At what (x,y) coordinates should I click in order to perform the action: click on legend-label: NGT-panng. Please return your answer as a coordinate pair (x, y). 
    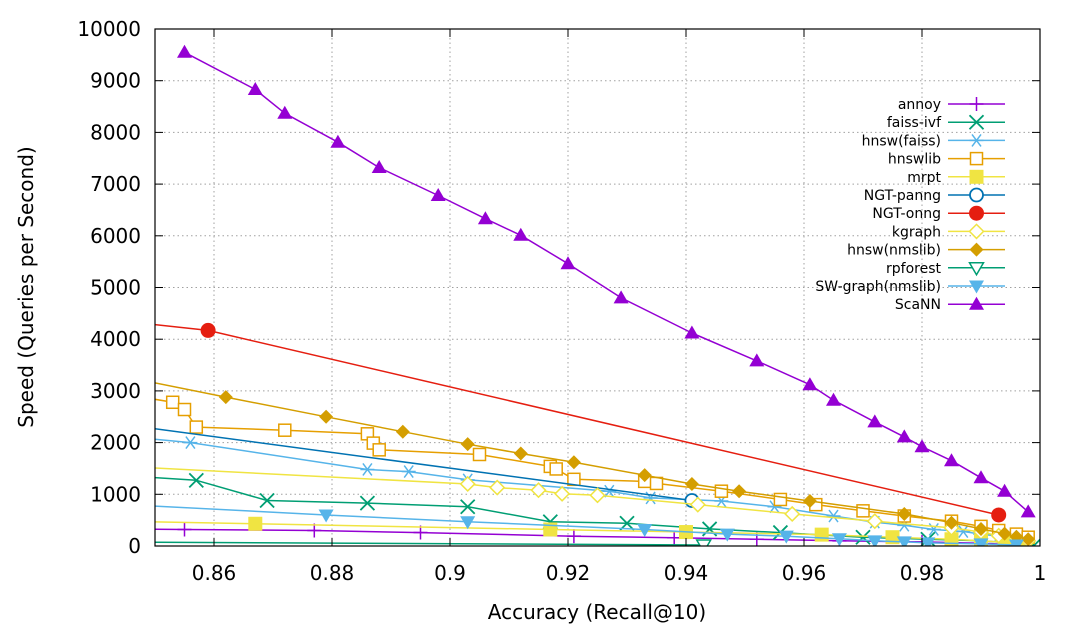
    Looking at the image, I should click on (902, 196).